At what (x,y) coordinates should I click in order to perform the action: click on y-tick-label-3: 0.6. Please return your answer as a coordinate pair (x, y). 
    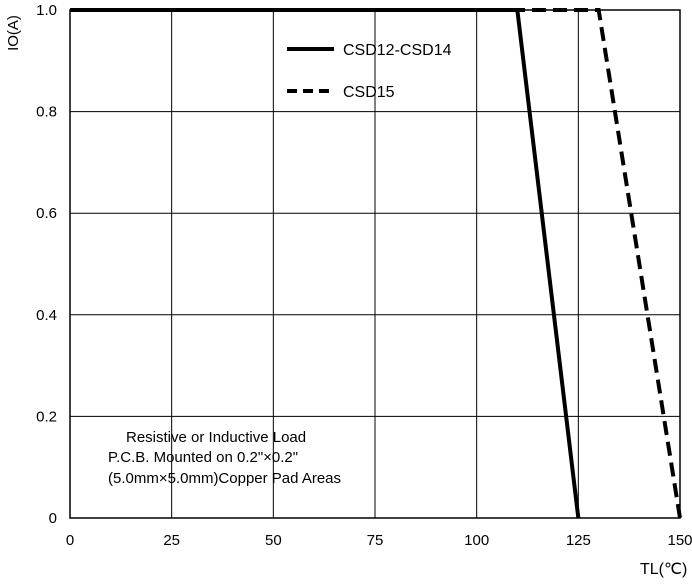
    Looking at the image, I should click on (46, 213).